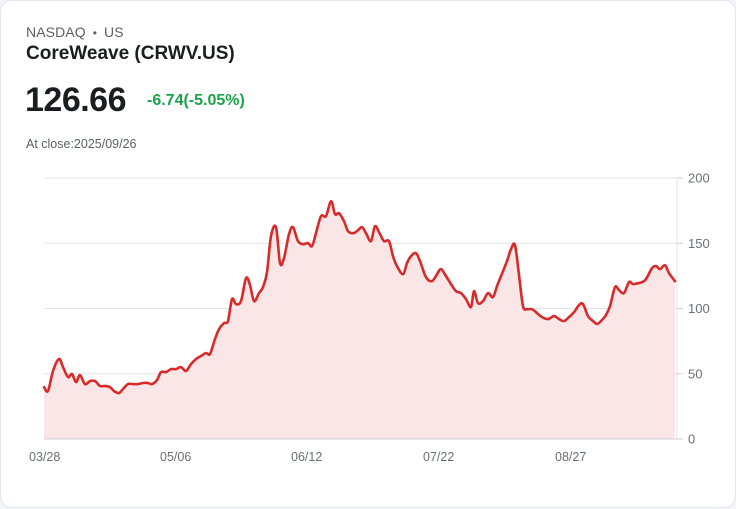 This screenshot has height=509, width=736. Describe the element at coordinates (438, 457) in the screenshot. I see `x-tick-label: 07/22` at that location.